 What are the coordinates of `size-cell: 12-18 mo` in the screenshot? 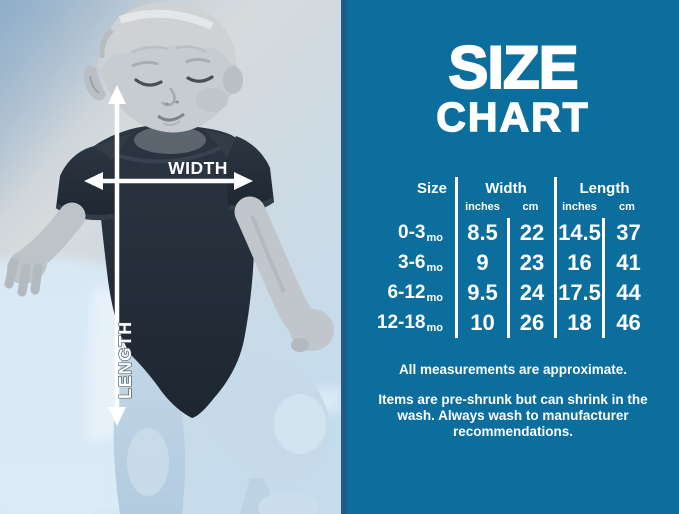 It's located at (409, 322).